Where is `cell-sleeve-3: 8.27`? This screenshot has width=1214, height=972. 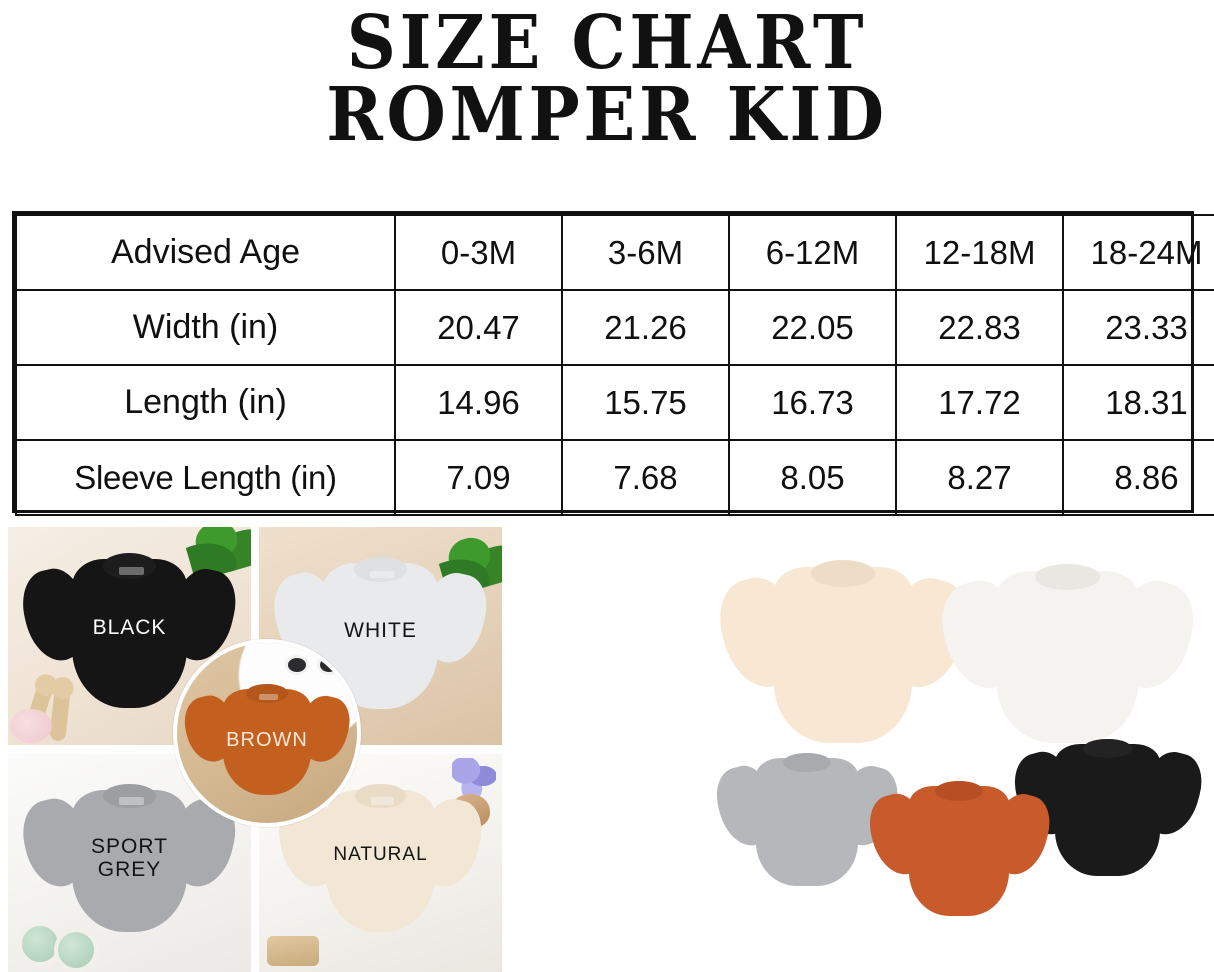 cell-sleeve-3: 8.27 is located at coordinates (979, 477).